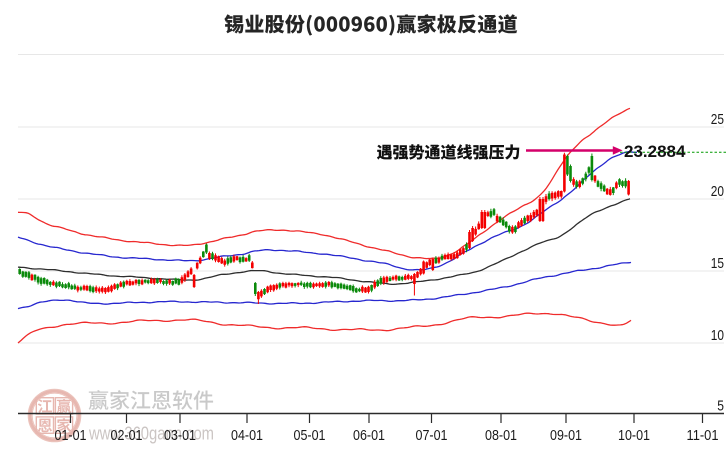  What do you see at coordinates (127, 436) in the screenshot?
I see `svg-text: 02-01` at bounding box center [127, 436].